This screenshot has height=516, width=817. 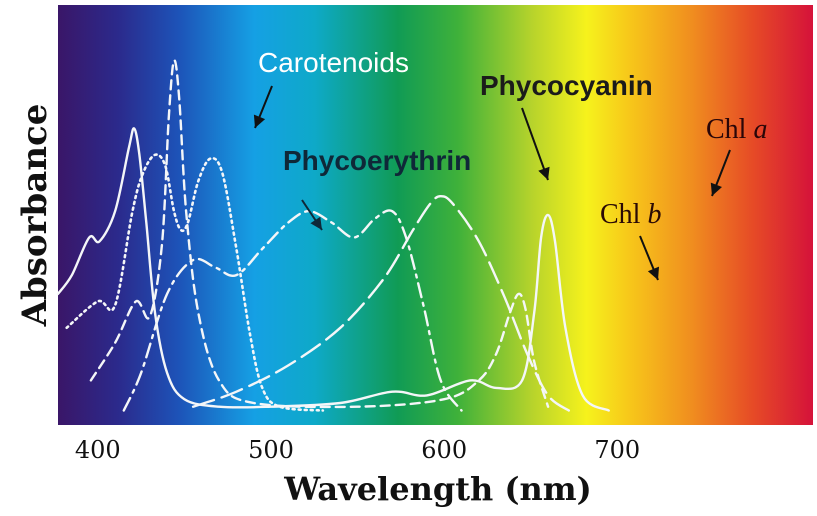 I want to click on x-tick-labels: 400 500 600 700, so click(x=357, y=450).